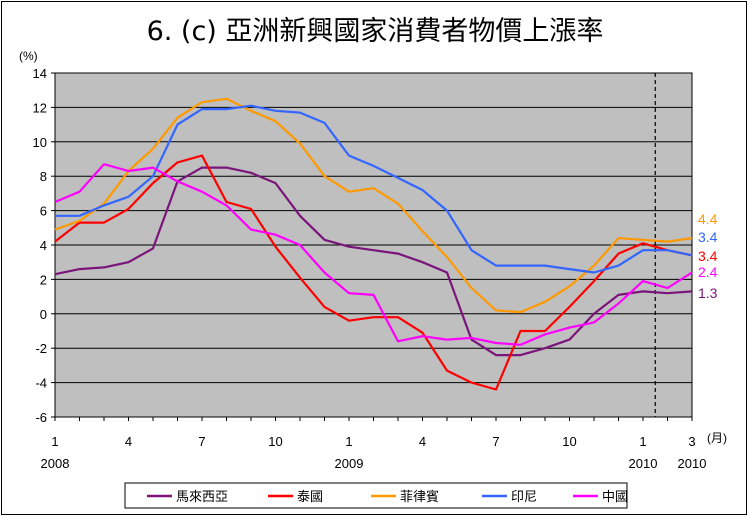  Describe the element at coordinates (40, 107) in the screenshot. I see `y-tick-label: 12` at that location.